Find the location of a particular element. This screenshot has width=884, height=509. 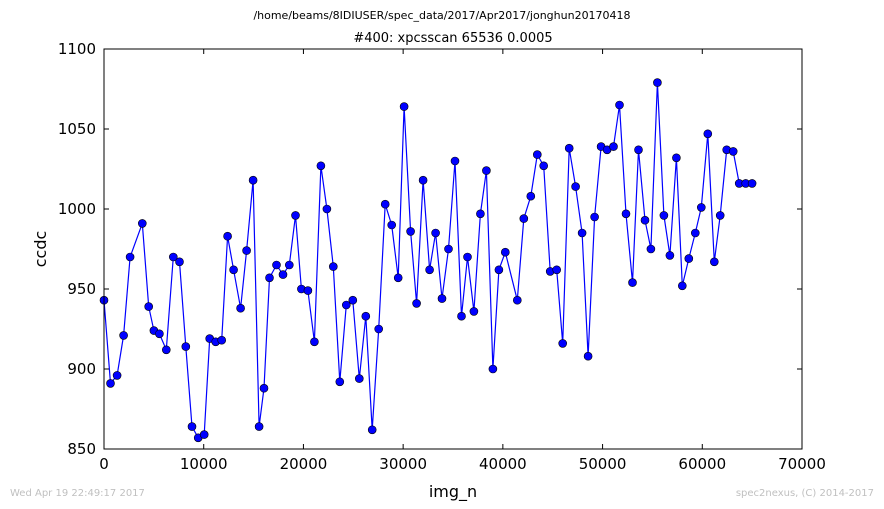

footer-timestamp: Wed Apr 19 22:49:17 2017 is located at coordinates (77, 493).